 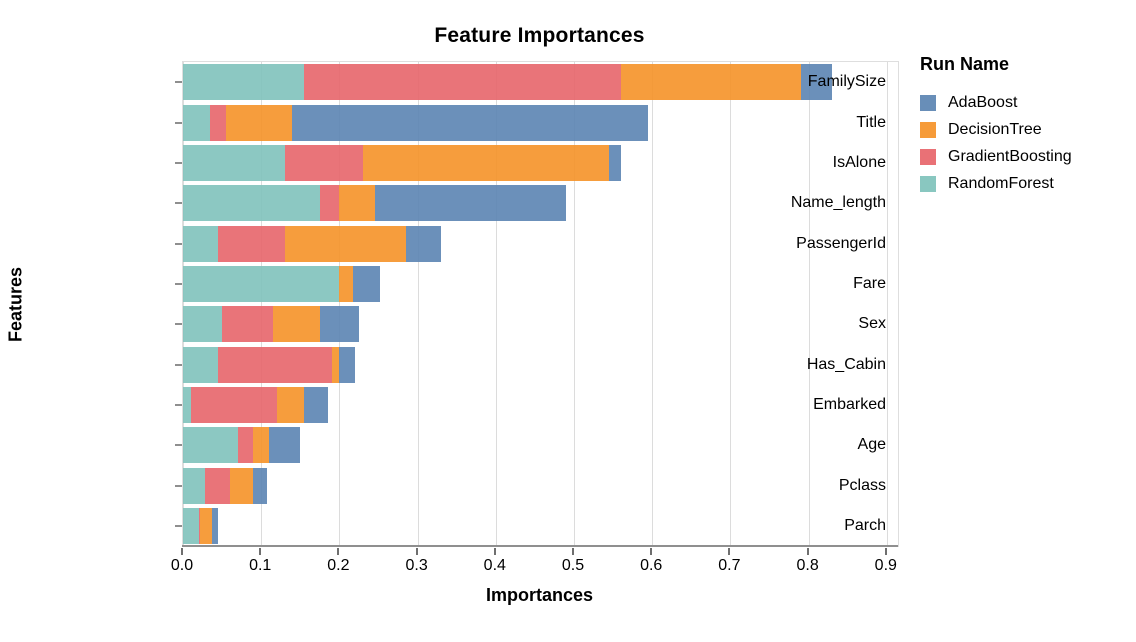 What do you see at coordinates (729, 565) in the screenshot?
I see `x-label-0.7: 0.7` at bounding box center [729, 565].